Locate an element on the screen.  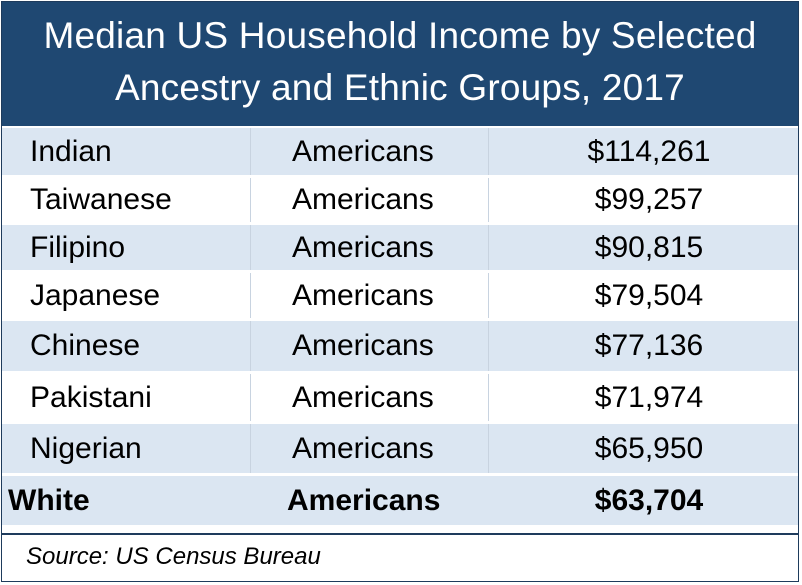
table-row: Nigerian Americans $65,950 is located at coordinates (400, 448).